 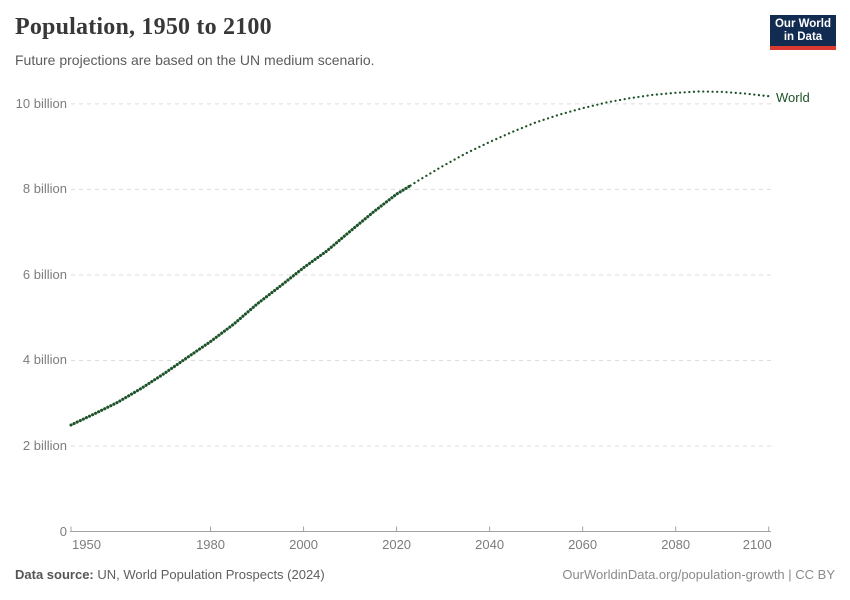 What do you see at coordinates (211, 574) in the screenshot?
I see `data-source-text: UN, World Population Prospects (2024)` at bounding box center [211, 574].